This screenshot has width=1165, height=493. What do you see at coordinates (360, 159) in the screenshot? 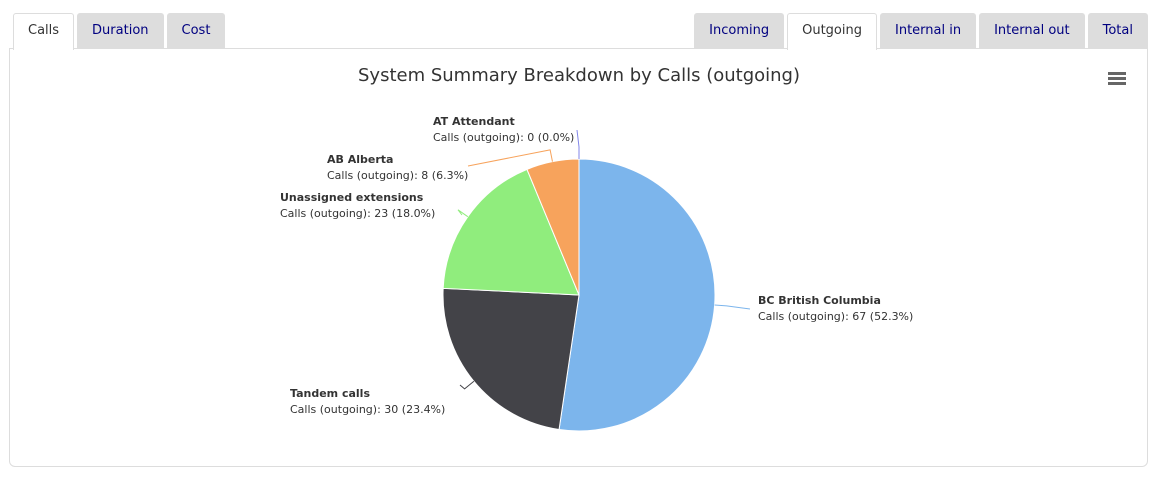
I see `slice-name: AB Alberta` at bounding box center [360, 159].